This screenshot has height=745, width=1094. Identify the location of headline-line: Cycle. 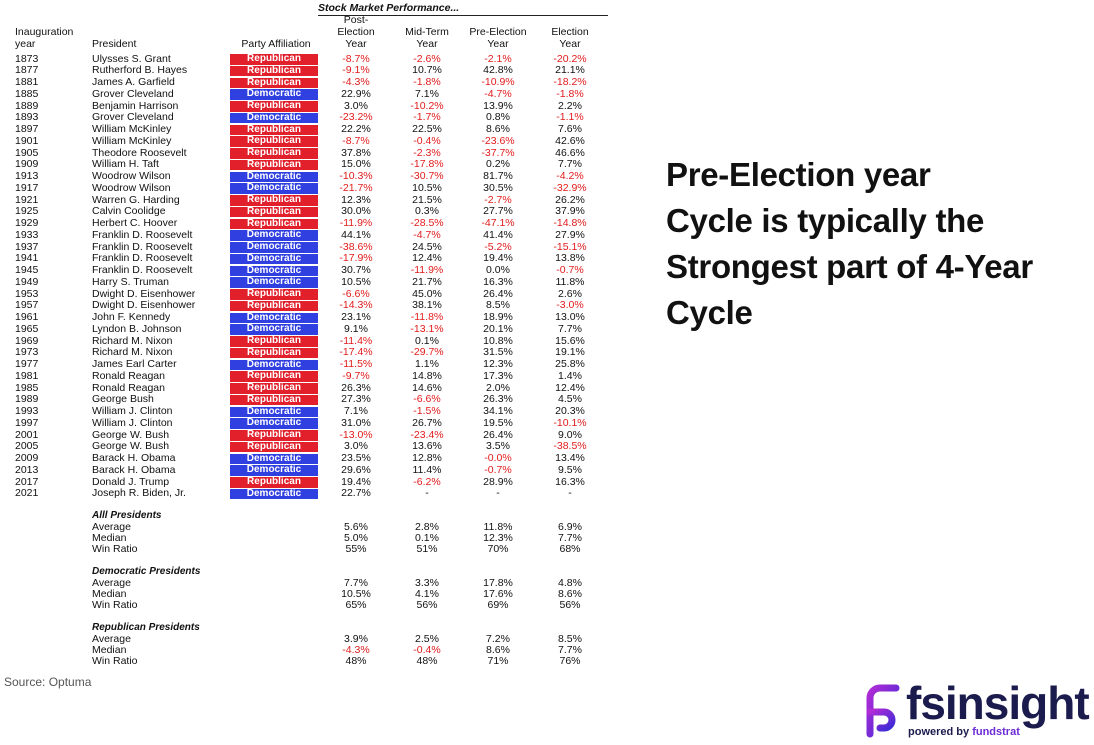
(709, 312).